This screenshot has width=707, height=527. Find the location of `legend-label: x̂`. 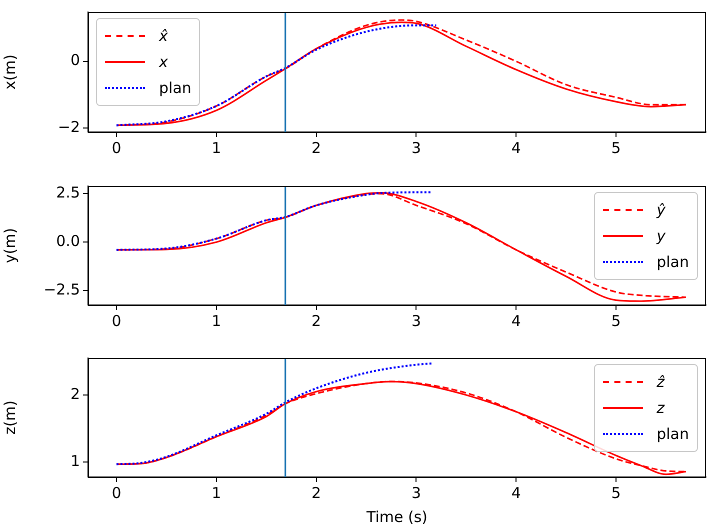

legend-label: x̂ is located at coordinates (163, 36).